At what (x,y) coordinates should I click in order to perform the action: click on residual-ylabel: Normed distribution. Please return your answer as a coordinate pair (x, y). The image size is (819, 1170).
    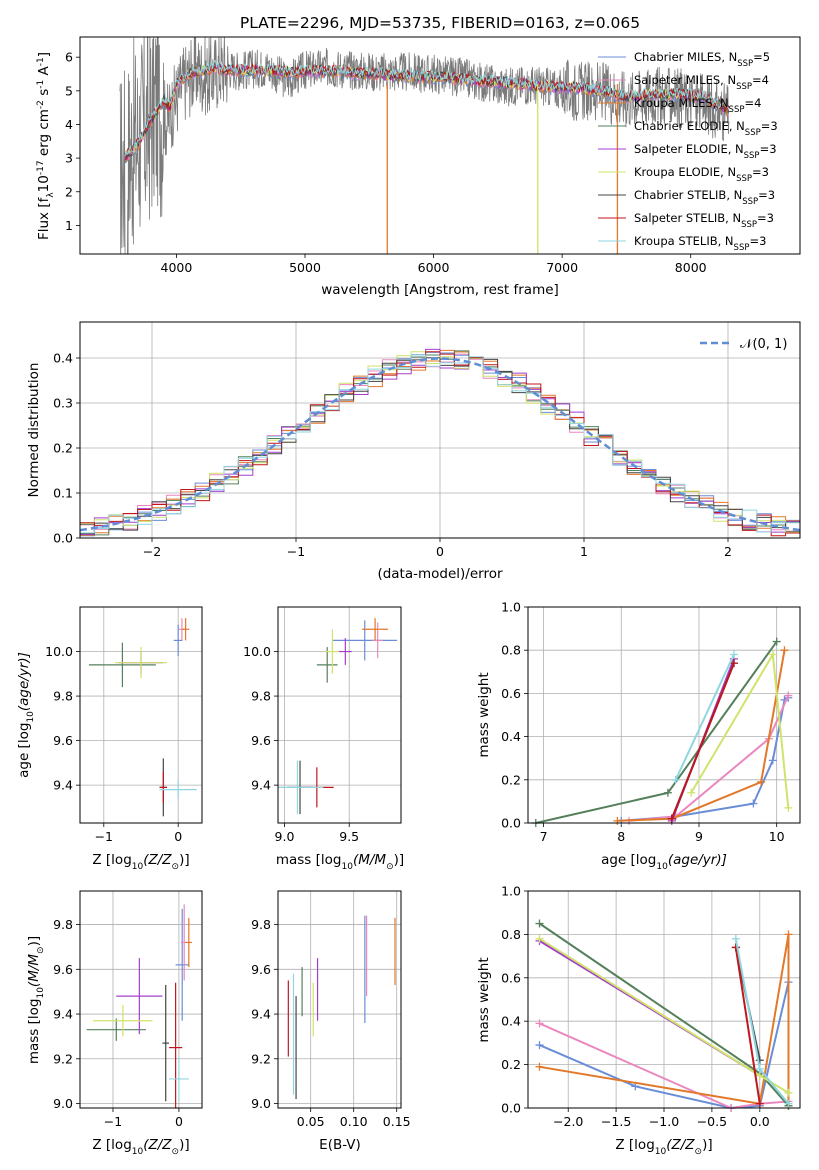
    Looking at the image, I should click on (34, 430).